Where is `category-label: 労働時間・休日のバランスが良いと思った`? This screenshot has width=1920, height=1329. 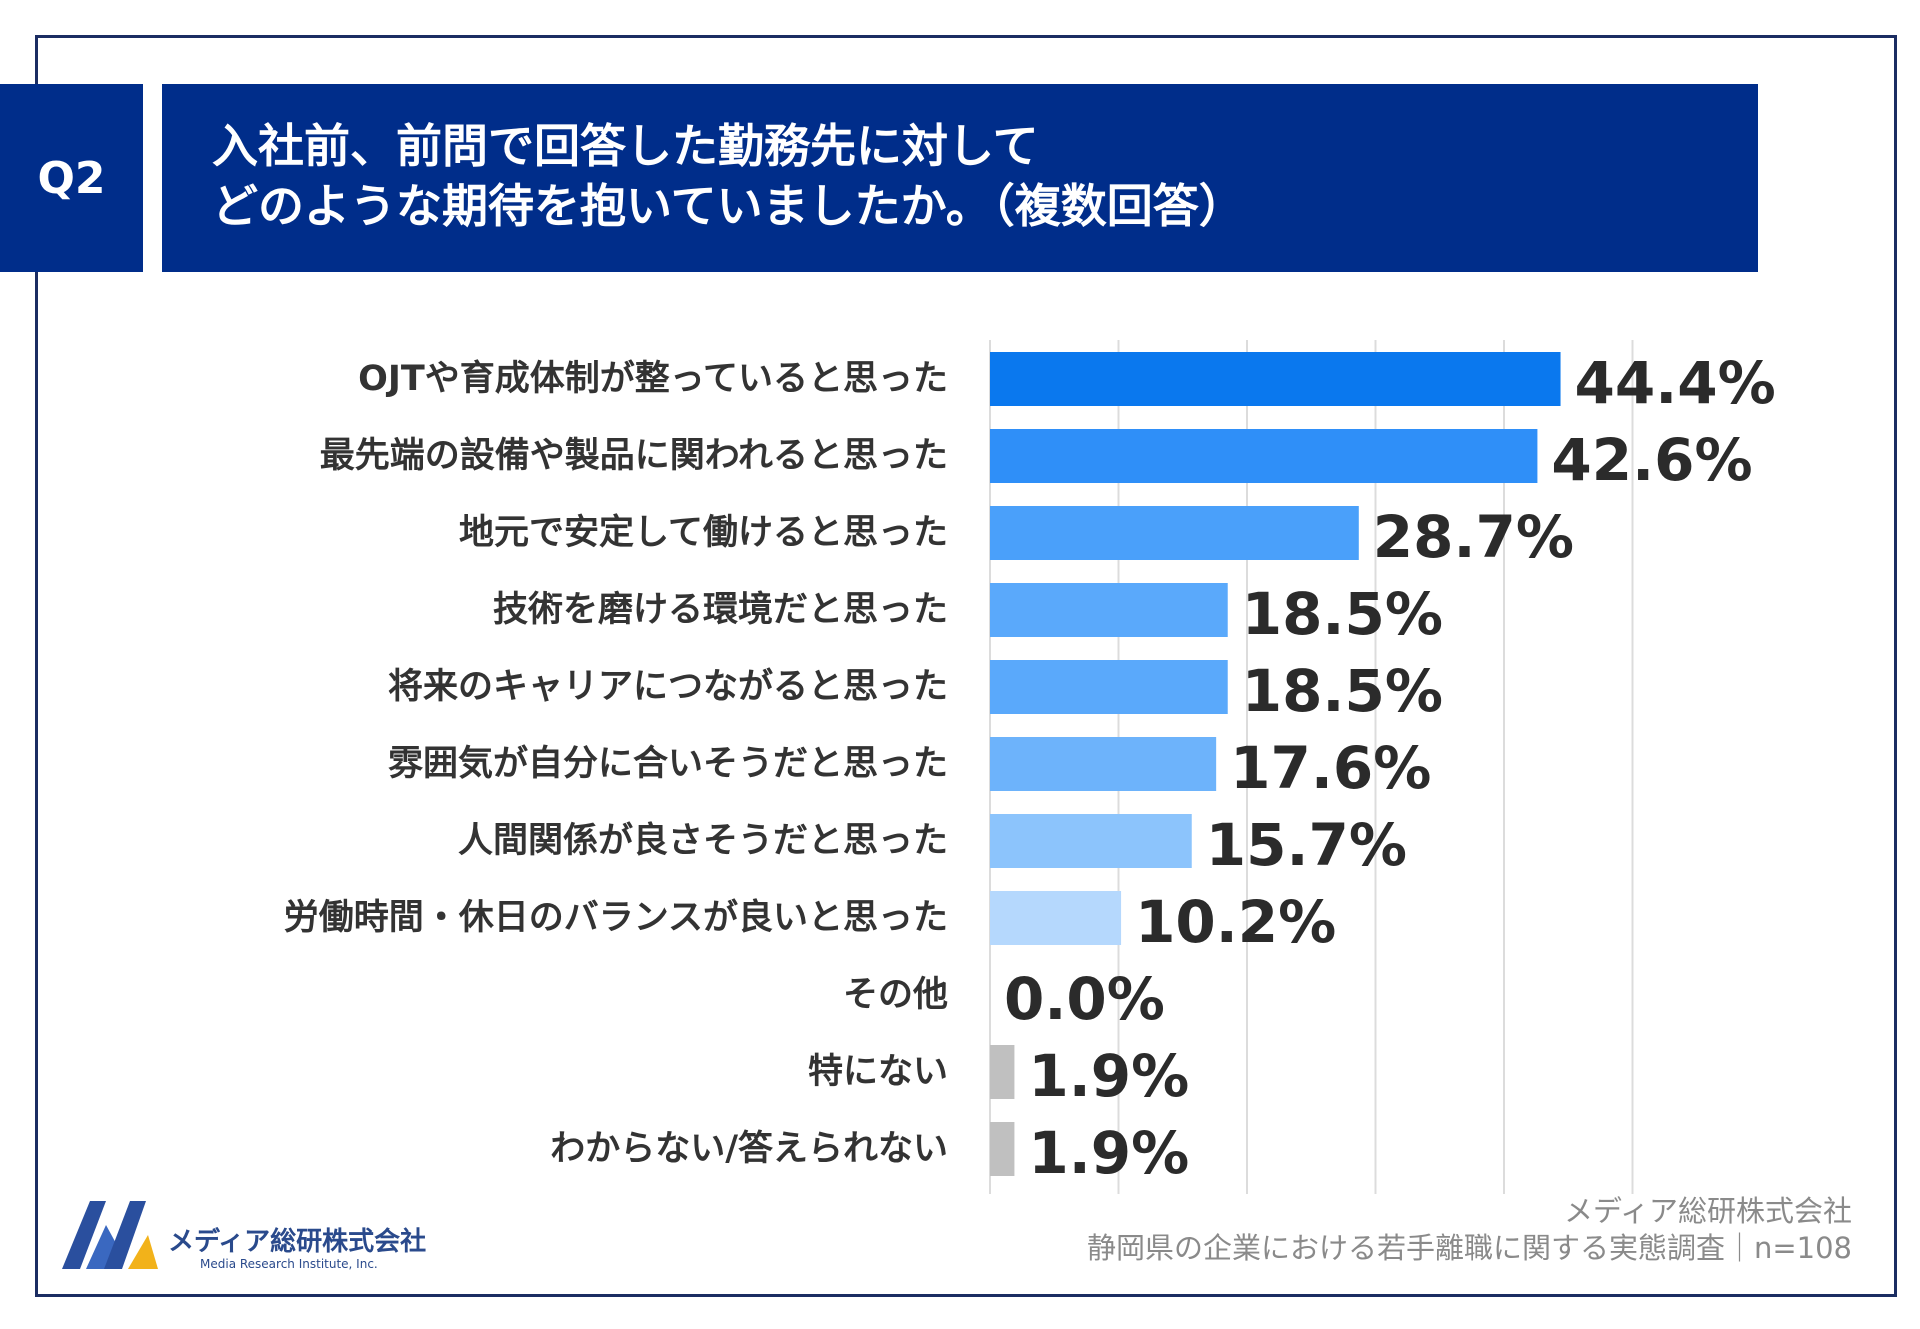
category-label: 労働時間・休日のバランスが良いと思った is located at coordinates (616, 918).